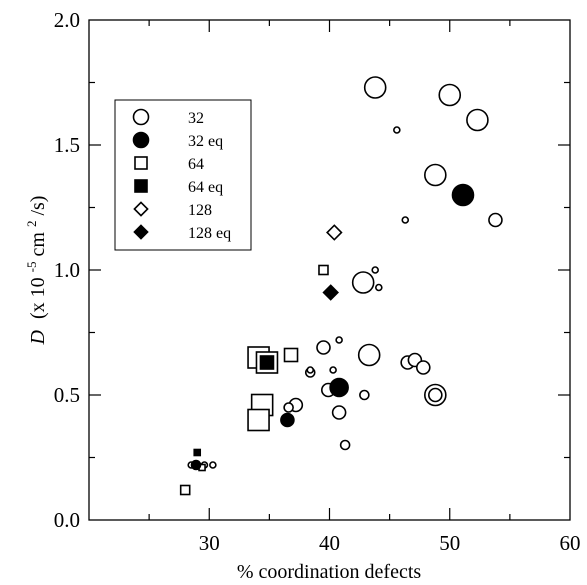 The height and width of the screenshot is (585, 587). I want to click on legend-label-128: 128, so click(200, 210).